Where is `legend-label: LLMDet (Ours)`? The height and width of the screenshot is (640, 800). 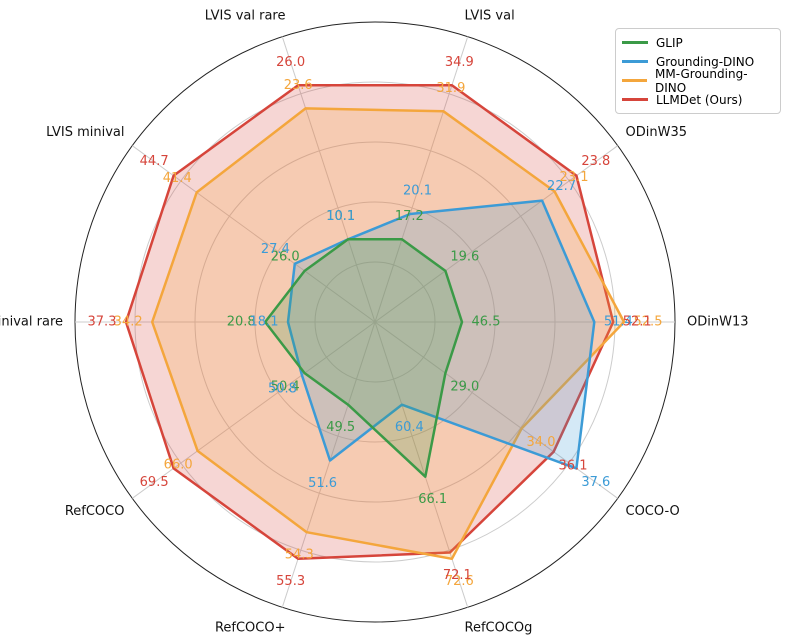
legend-label: LLMDet (Ours) is located at coordinates (699, 99).